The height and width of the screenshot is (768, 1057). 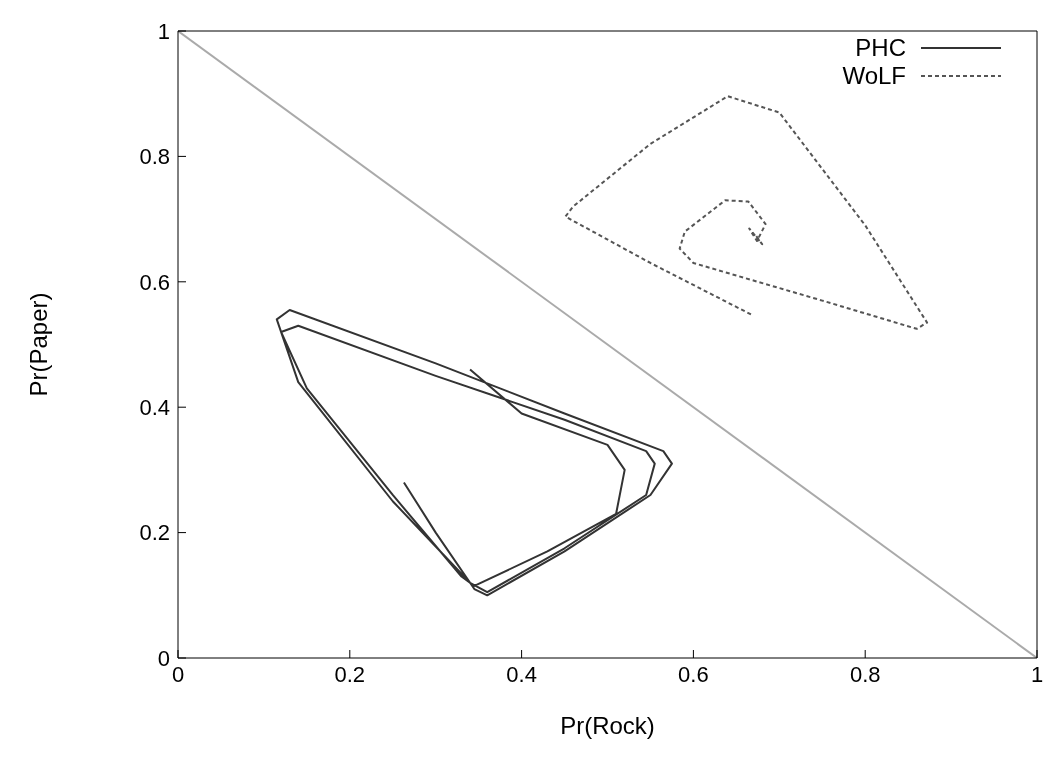 What do you see at coordinates (154, 157) in the screenshot?
I see `y-tick-label: 0.8` at bounding box center [154, 157].